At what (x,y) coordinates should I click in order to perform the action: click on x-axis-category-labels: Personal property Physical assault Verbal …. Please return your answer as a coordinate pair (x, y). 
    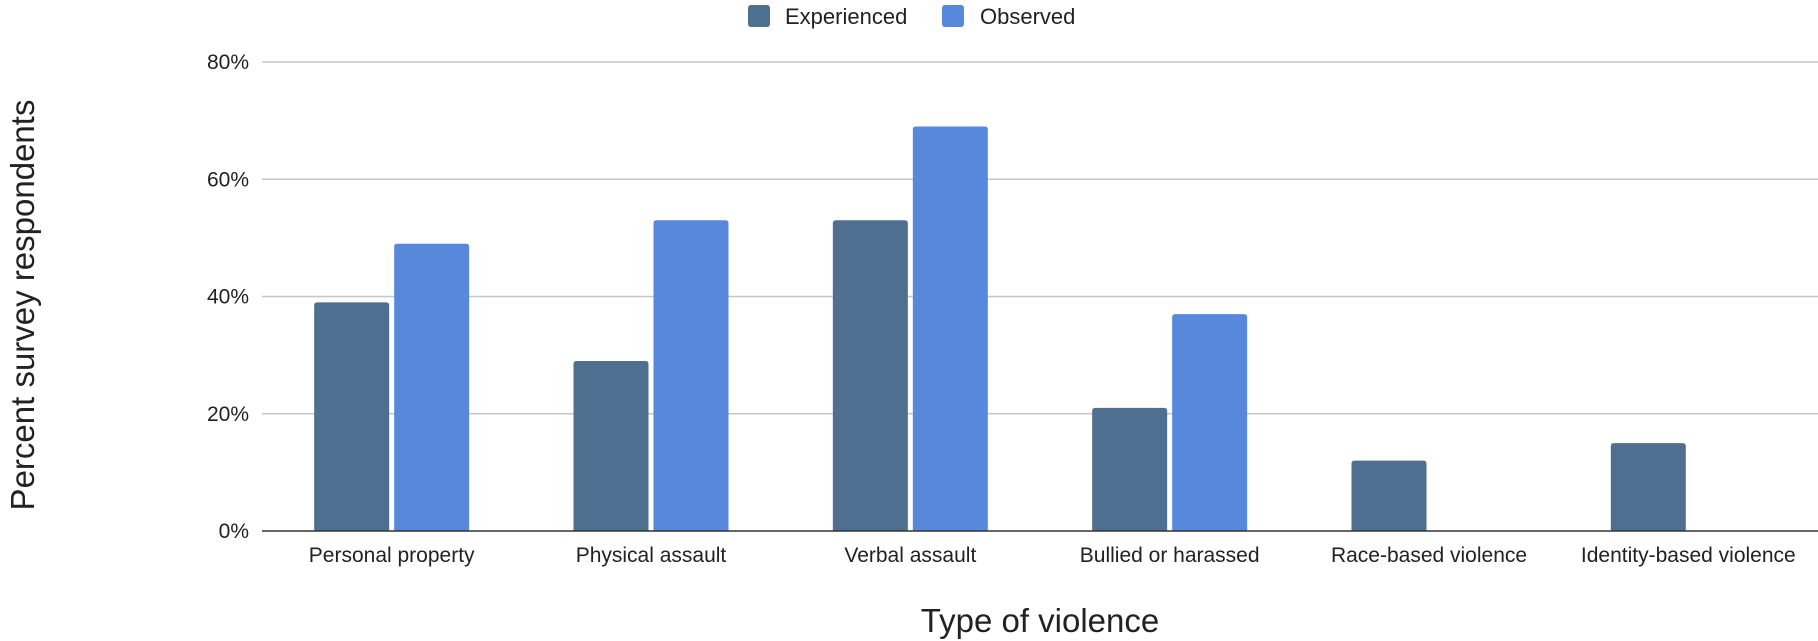
    Looking at the image, I should click on (1052, 555).